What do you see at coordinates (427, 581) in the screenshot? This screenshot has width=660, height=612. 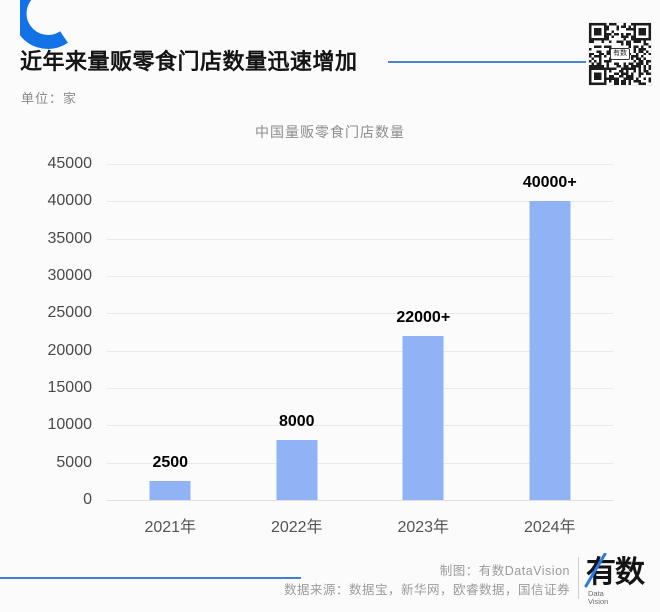 I see `footer-credits: 制图：有数DataVision 数据来源：数据宝，新华网，欧睿数据，国信证券` at bounding box center [427, 581].